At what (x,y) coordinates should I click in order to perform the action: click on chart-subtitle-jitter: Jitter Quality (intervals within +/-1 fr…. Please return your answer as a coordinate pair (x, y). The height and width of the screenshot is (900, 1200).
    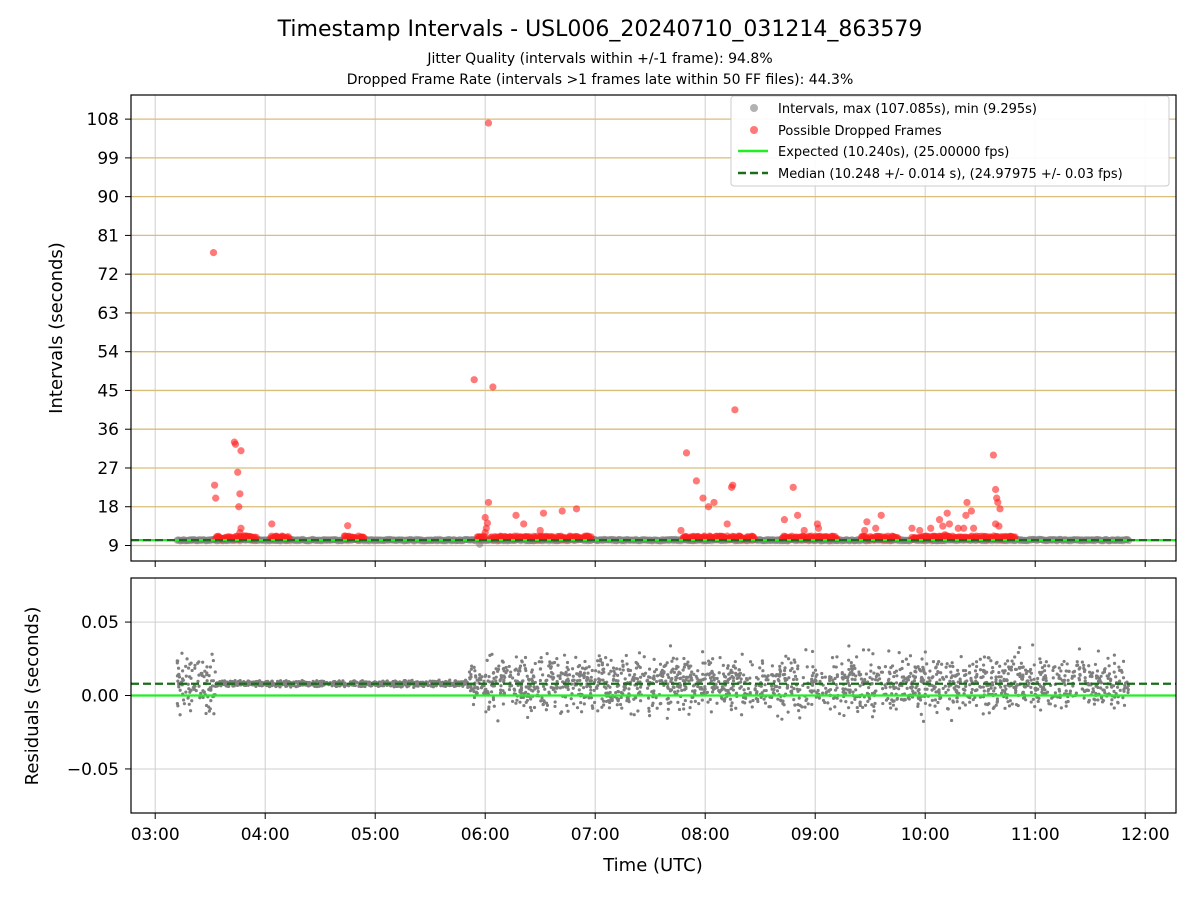
    Looking at the image, I should click on (599, 59).